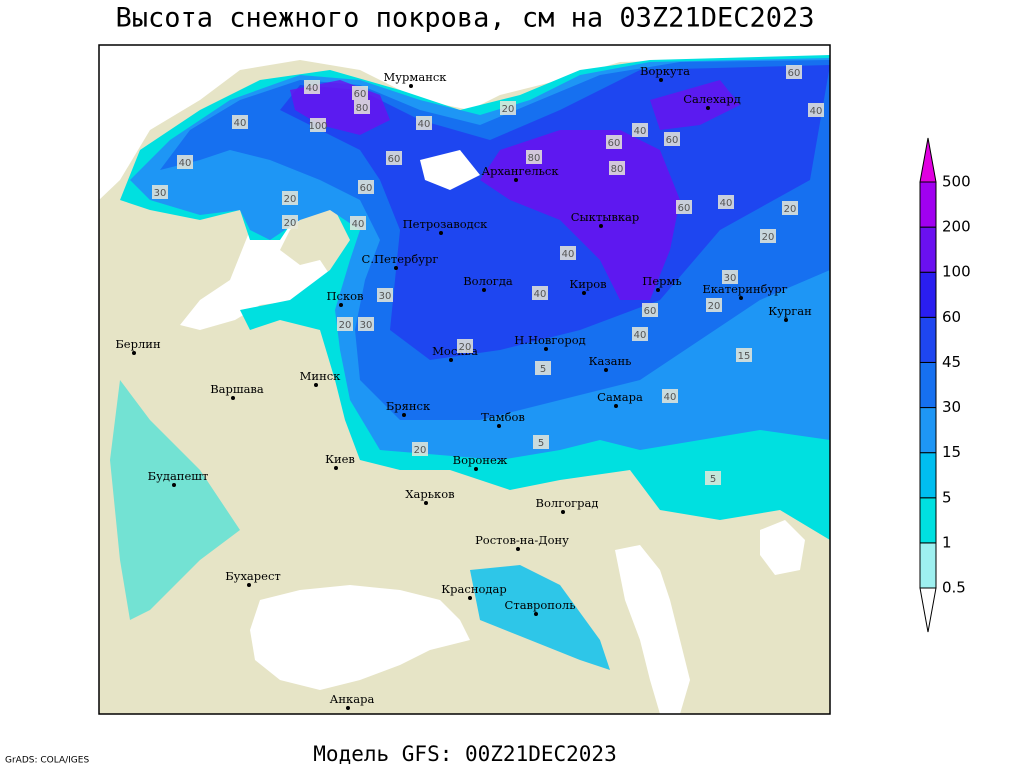 This screenshot has height=768, width=1024. What do you see at coordinates (951, 362) in the screenshot?
I see `legend-label: 45` at bounding box center [951, 362].